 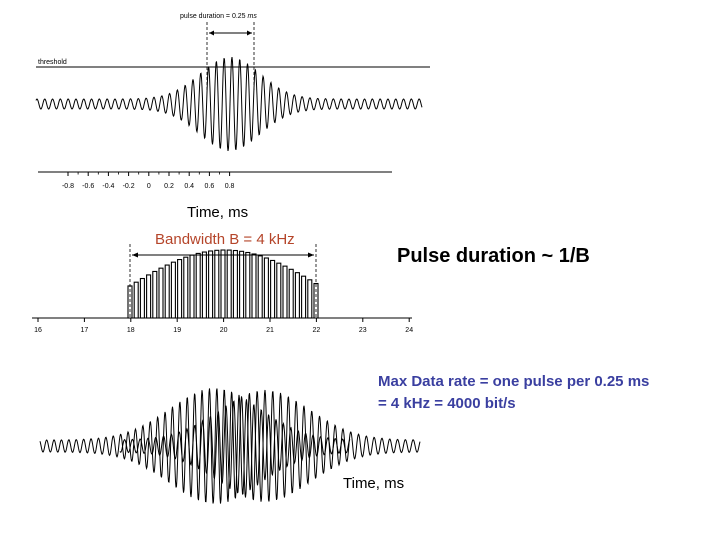 I want to click on tick-label: -0.4, so click(x=108, y=186).